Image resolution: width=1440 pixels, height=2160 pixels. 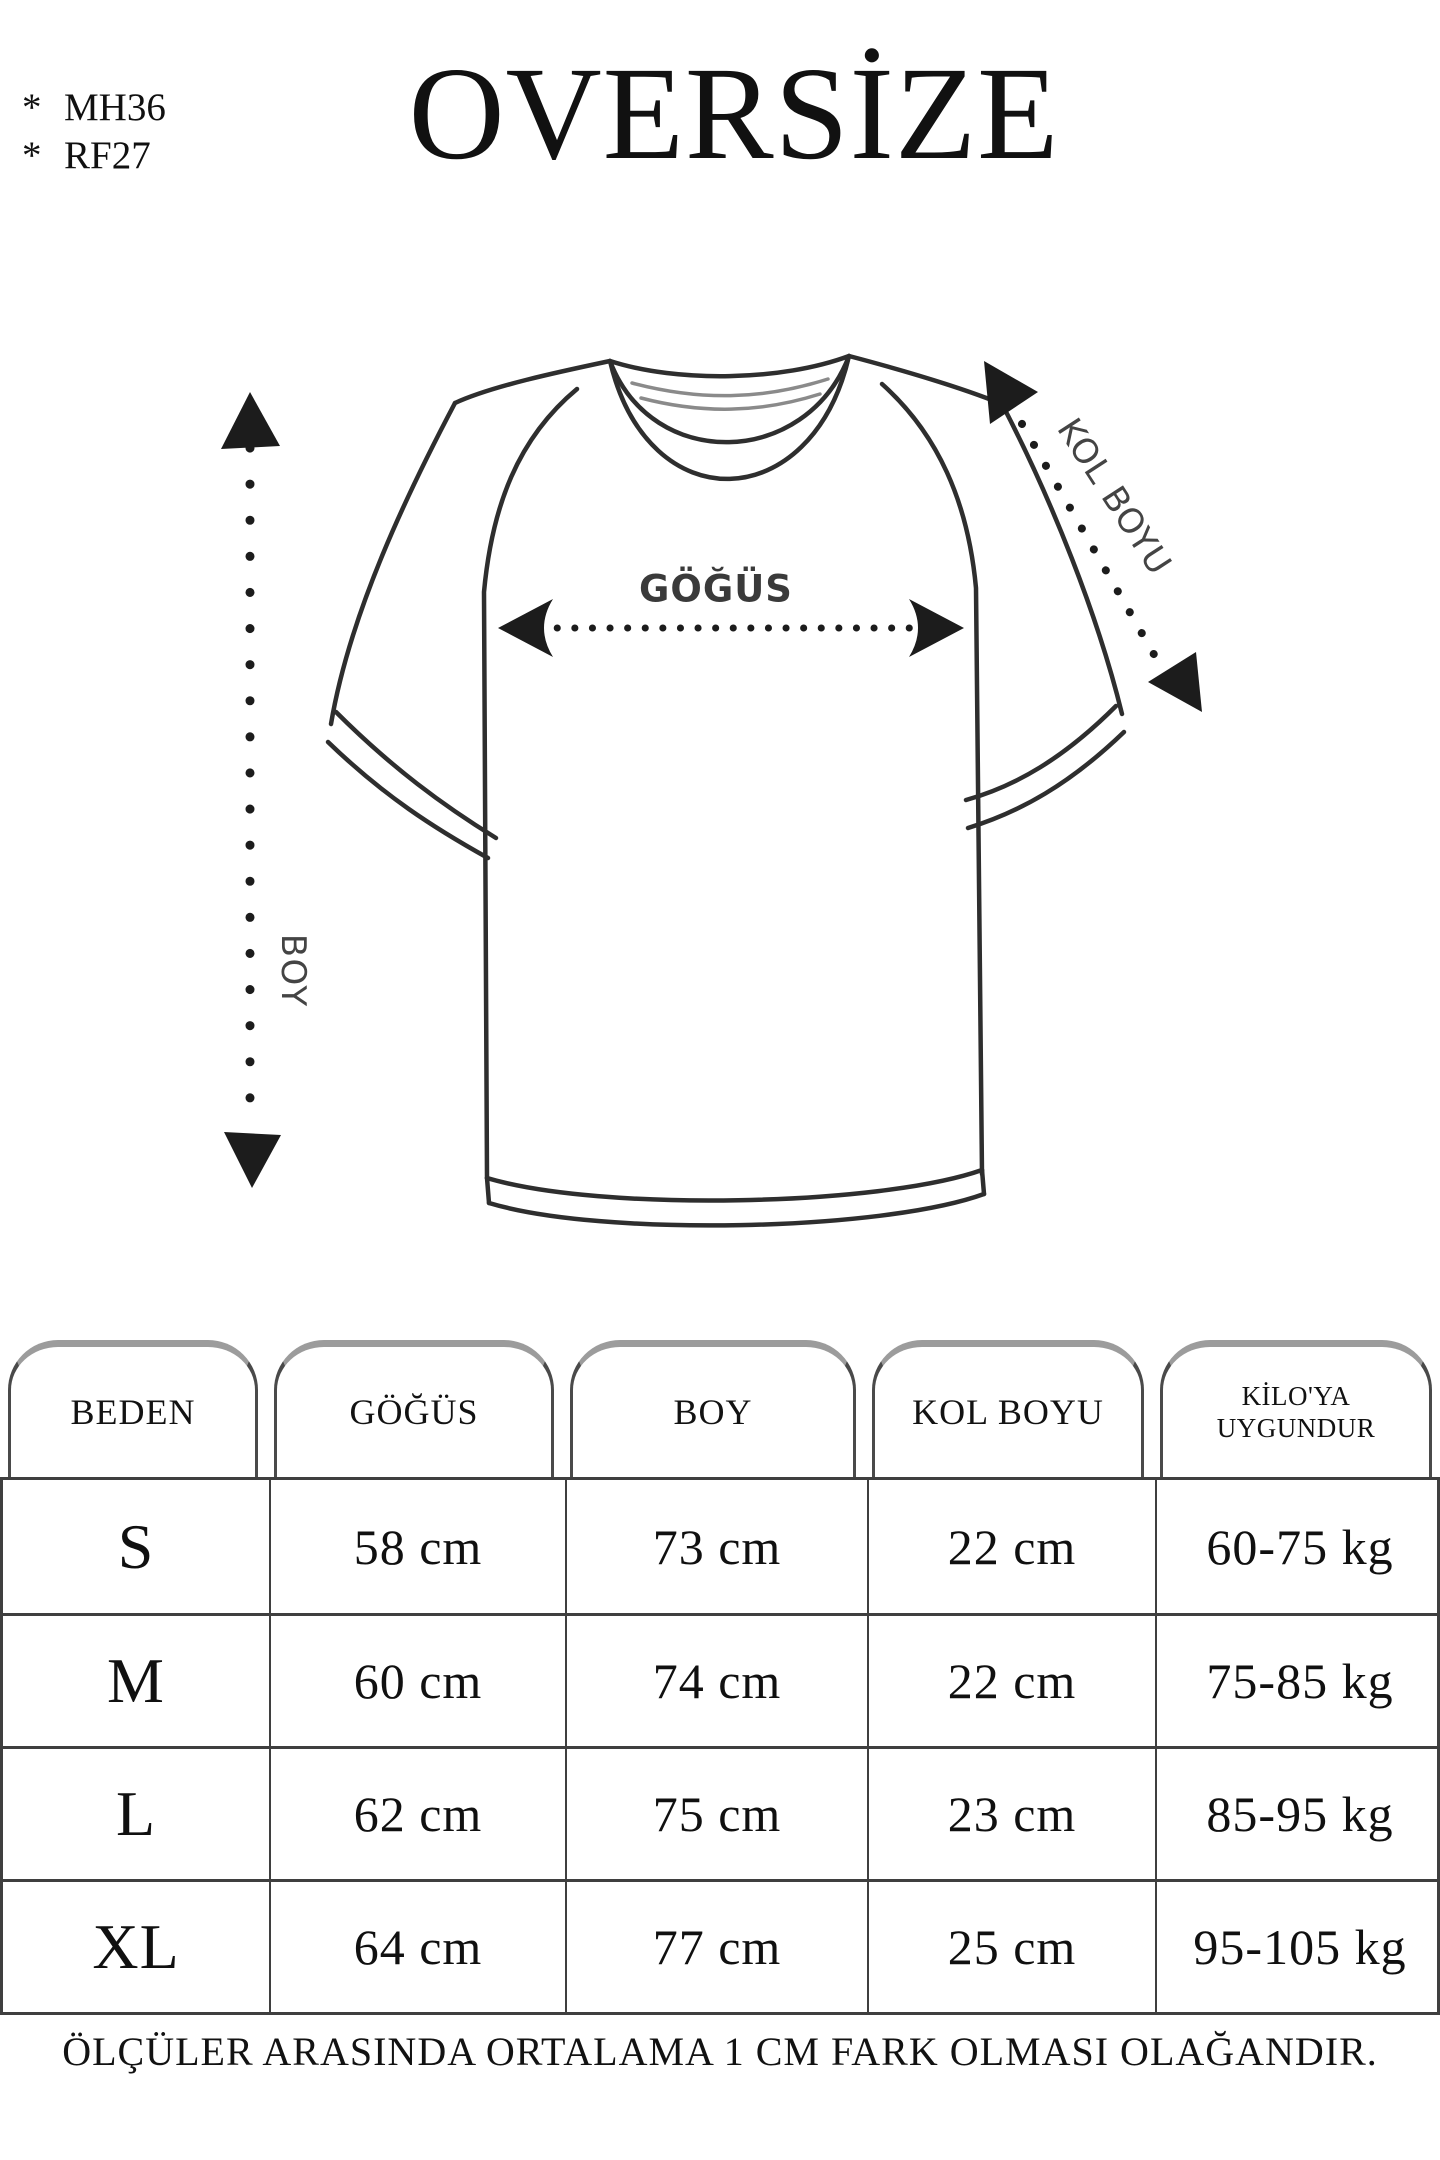 What do you see at coordinates (1297, 1812) in the screenshot?
I see `weight-cell: 85-95 kg` at bounding box center [1297, 1812].